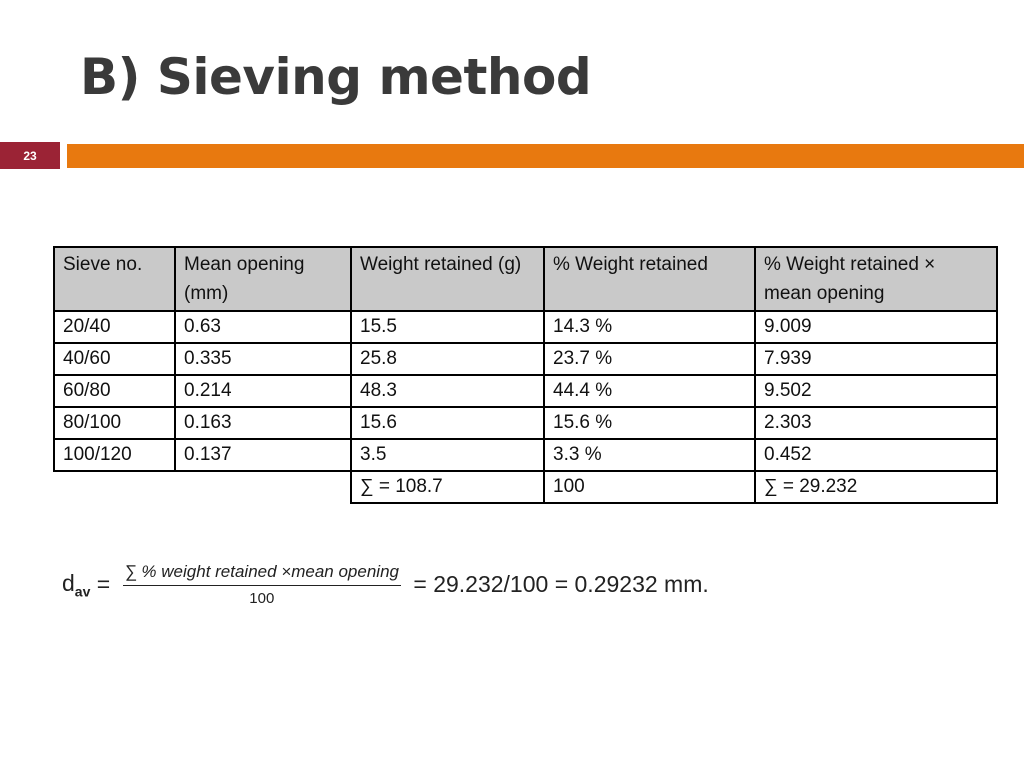 The height and width of the screenshot is (768, 1024). I want to click on cell-percent-weight: 3.3 %, so click(649, 455).